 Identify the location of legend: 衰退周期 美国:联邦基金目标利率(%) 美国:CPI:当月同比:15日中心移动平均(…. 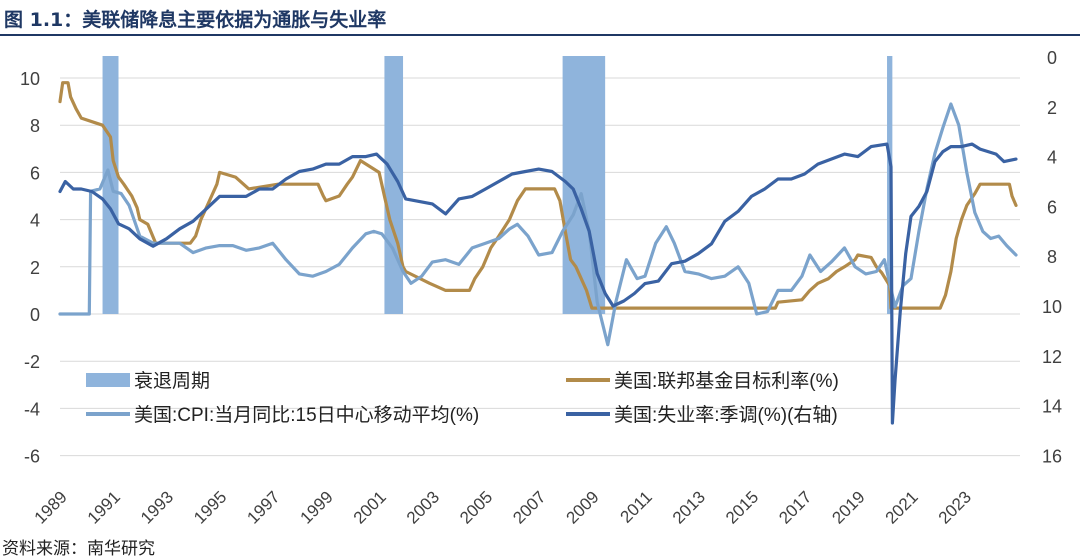
(462, 398).